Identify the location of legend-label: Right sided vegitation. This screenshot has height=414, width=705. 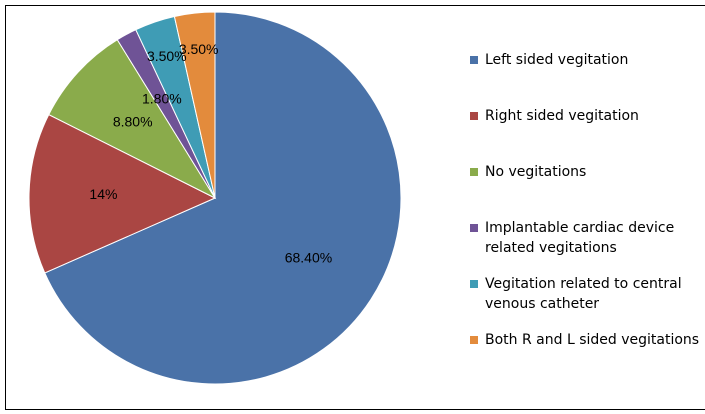
(562, 116).